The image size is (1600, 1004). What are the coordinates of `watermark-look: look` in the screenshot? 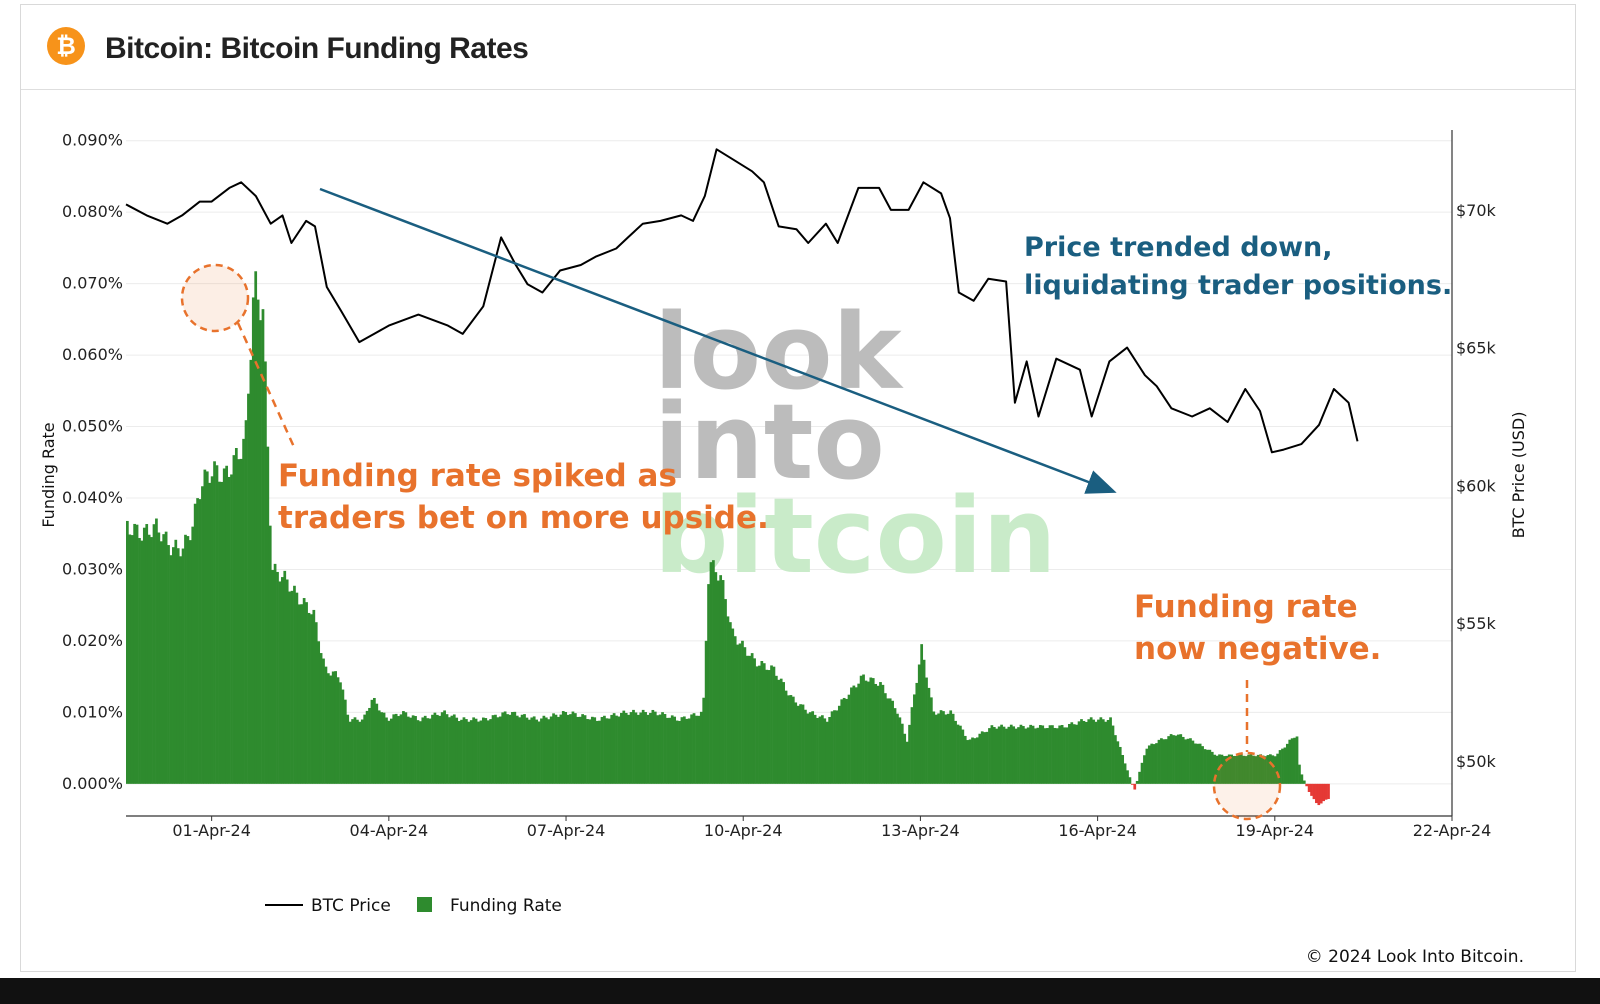 It's located at (779, 352).